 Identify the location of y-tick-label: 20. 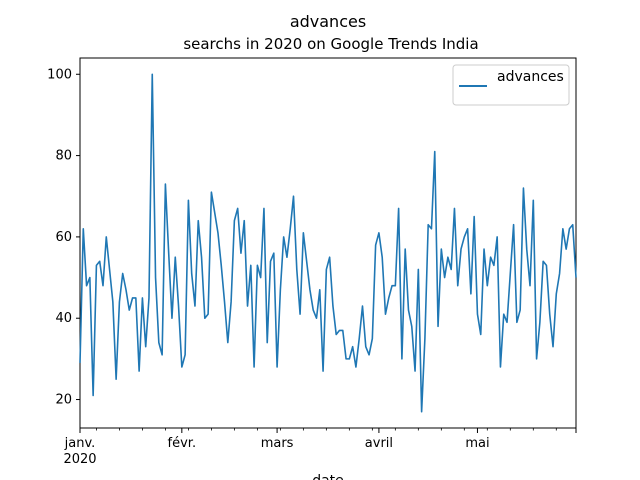
(63, 400).